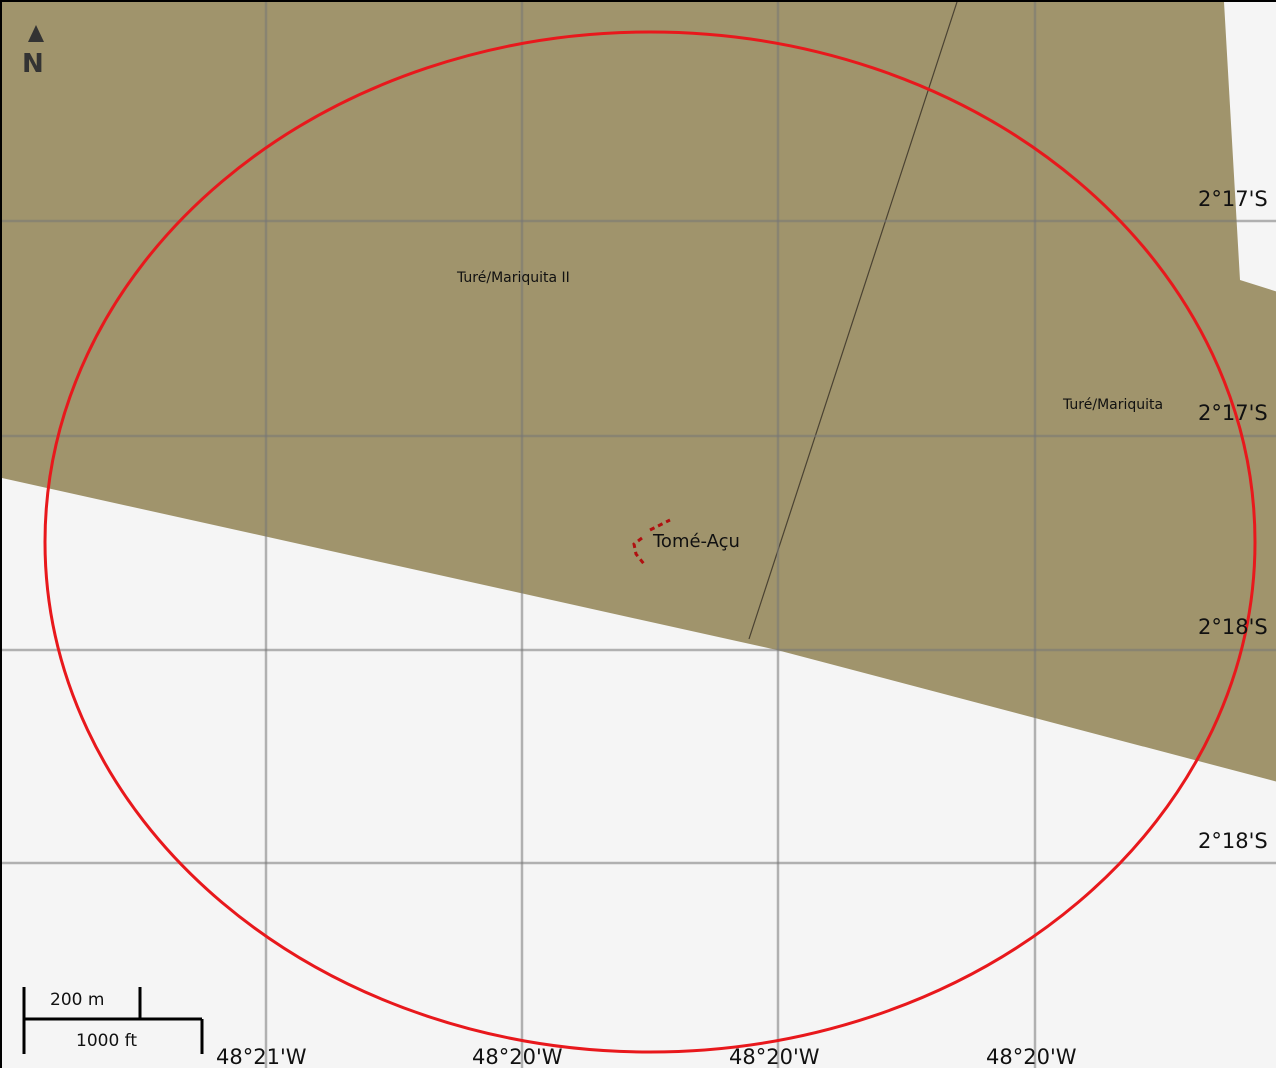  I want to click on territory-division-line, so click(853, 321).